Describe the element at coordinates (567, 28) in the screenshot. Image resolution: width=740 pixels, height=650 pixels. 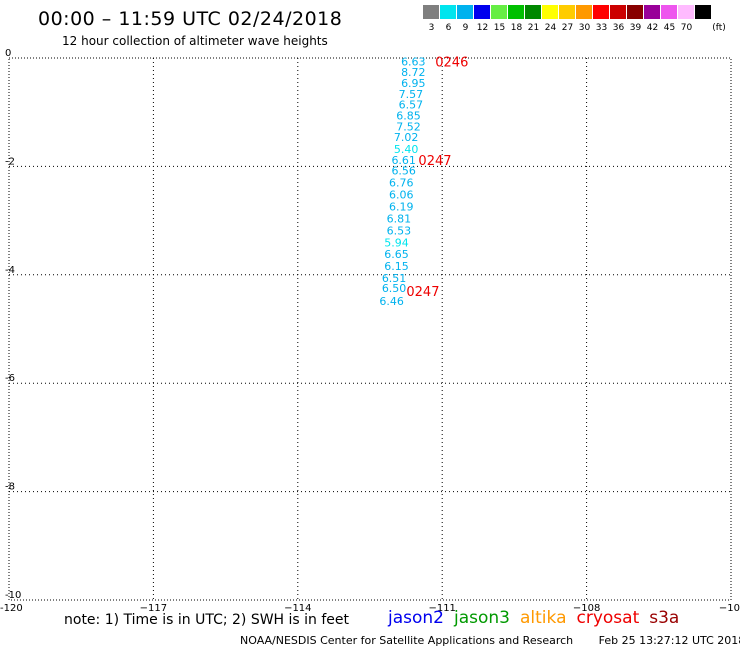
I see `legend-label: 27` at that location.